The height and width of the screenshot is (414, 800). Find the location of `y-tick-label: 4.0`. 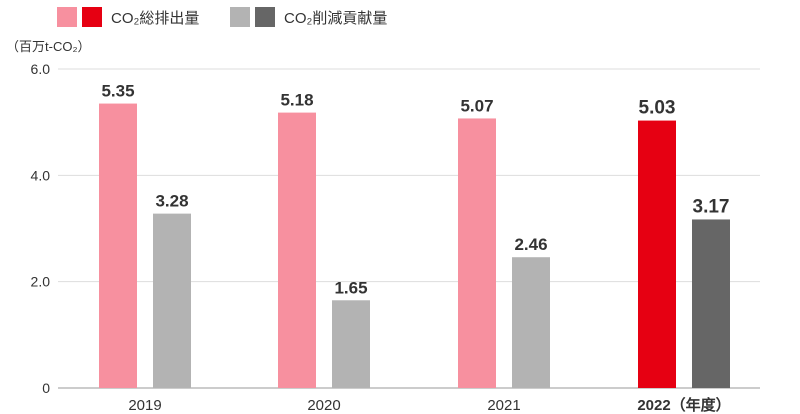

y-tick-label: 4.0 is located at coordinates (41, 175).